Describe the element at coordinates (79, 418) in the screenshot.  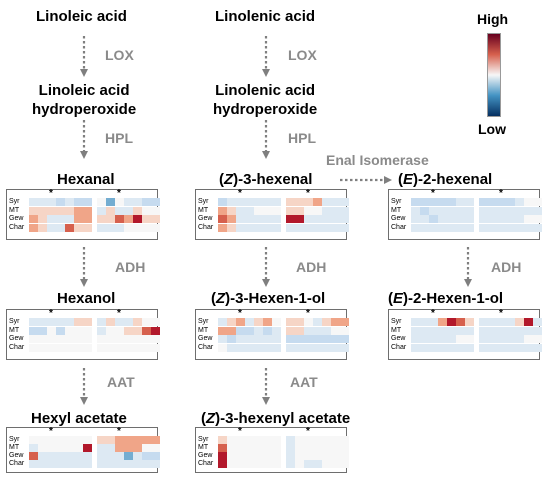
I see `node-hexyl-acetate: Hexyl acetate` at that location.